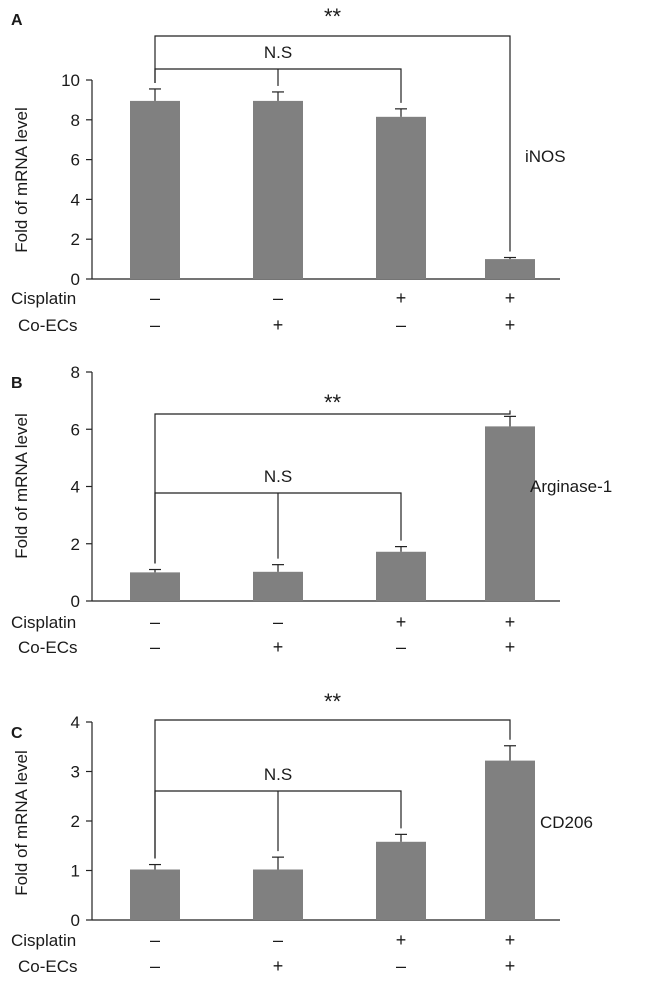  What do you see at coordinates (70, 80) in the screenshot?
I see `y-tick-label: 10` at bounding box center [70, 80].